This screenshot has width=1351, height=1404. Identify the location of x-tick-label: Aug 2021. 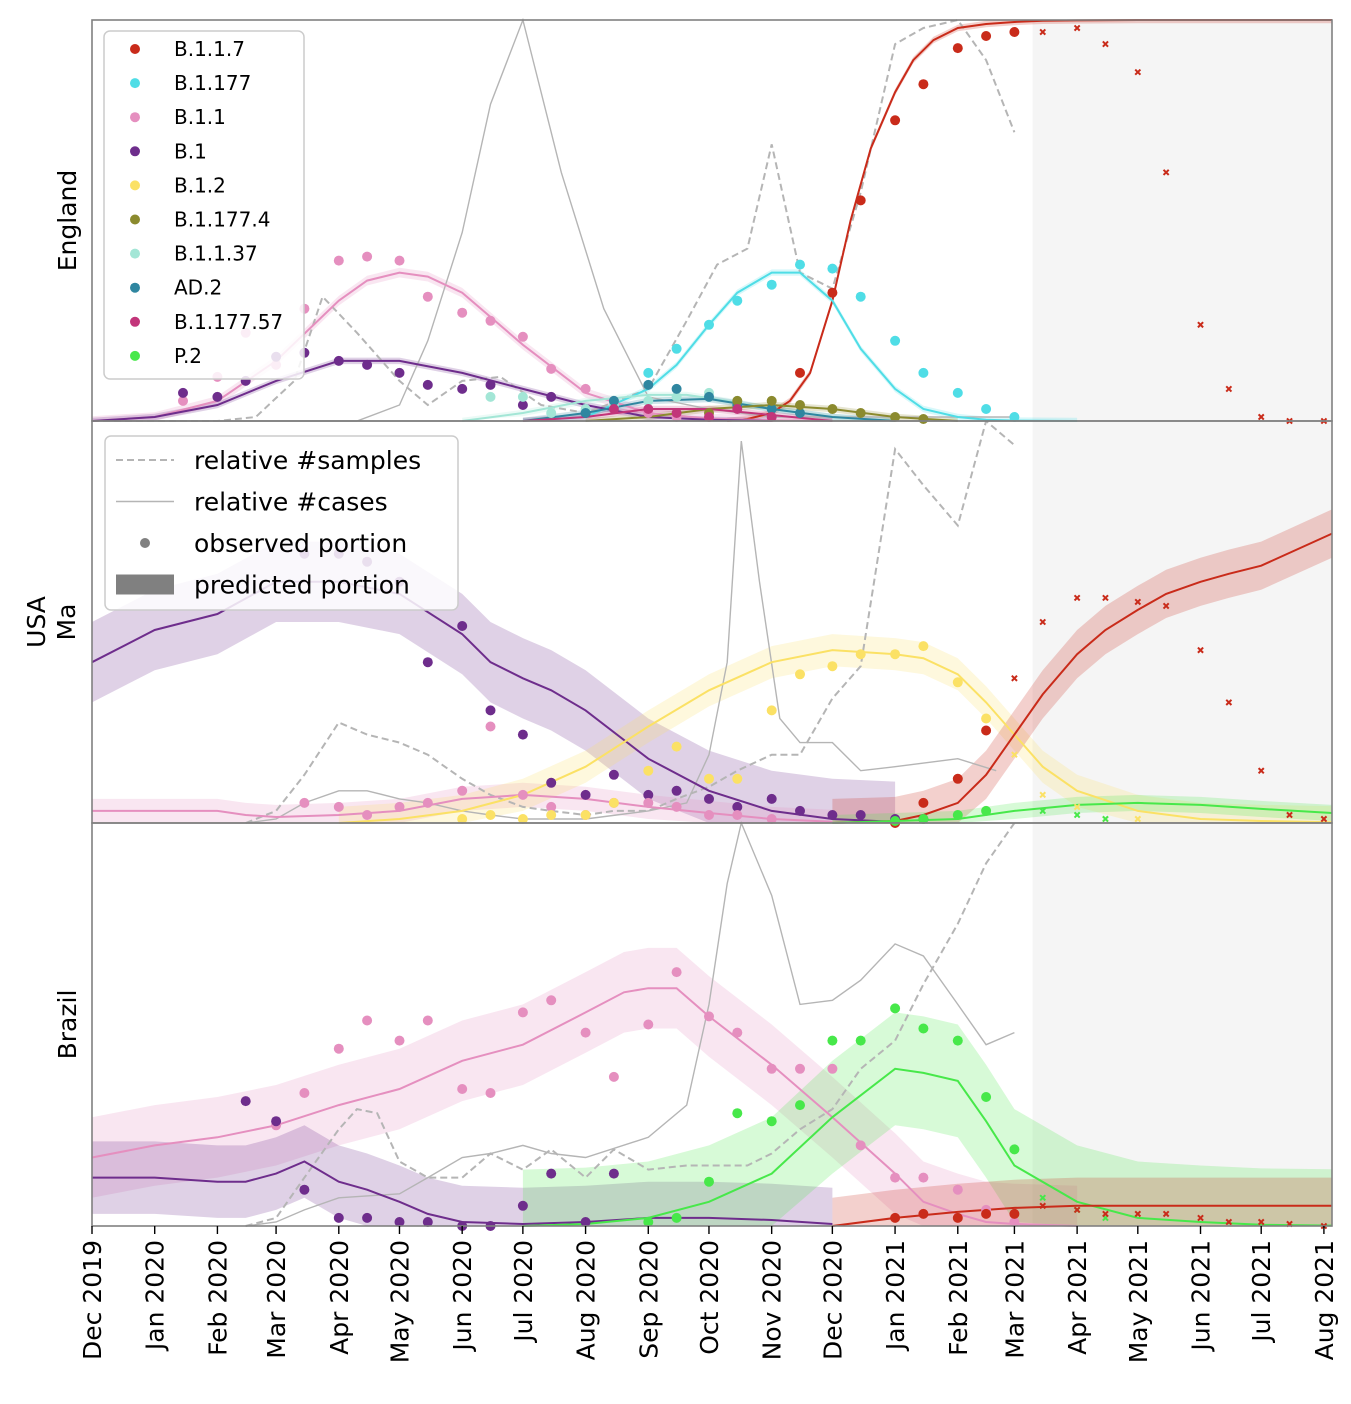
(1324, 1300).